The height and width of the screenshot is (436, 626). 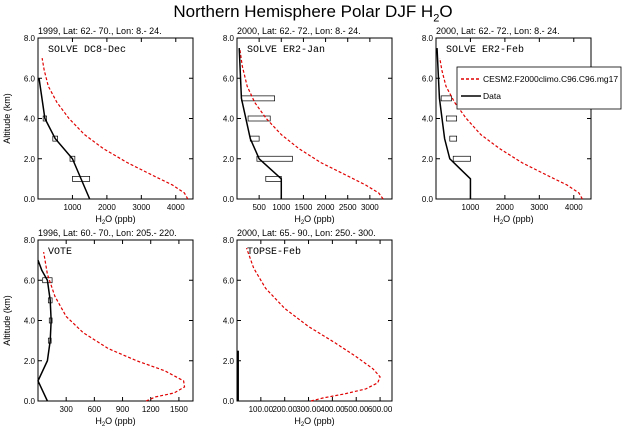 I want to click on legend-box, so click(x=539, y=88).